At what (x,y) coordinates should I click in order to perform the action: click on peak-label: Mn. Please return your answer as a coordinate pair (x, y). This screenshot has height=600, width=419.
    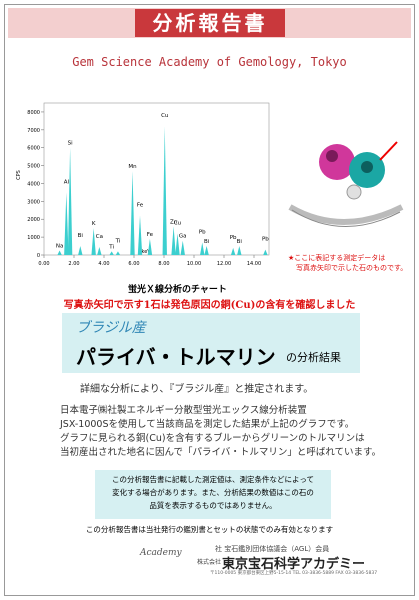
    Looking at the image, I should click on (132, 167).